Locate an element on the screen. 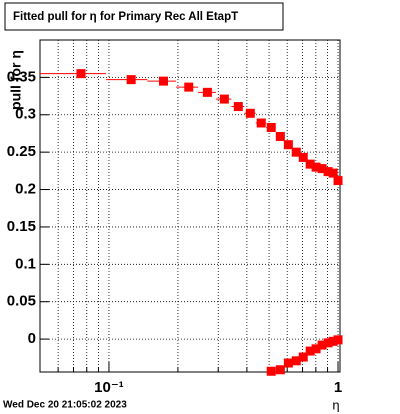 The height and width of the screenshot is (414, 400). y-tick-label: 0.35 is located at coordinates (21, 76).